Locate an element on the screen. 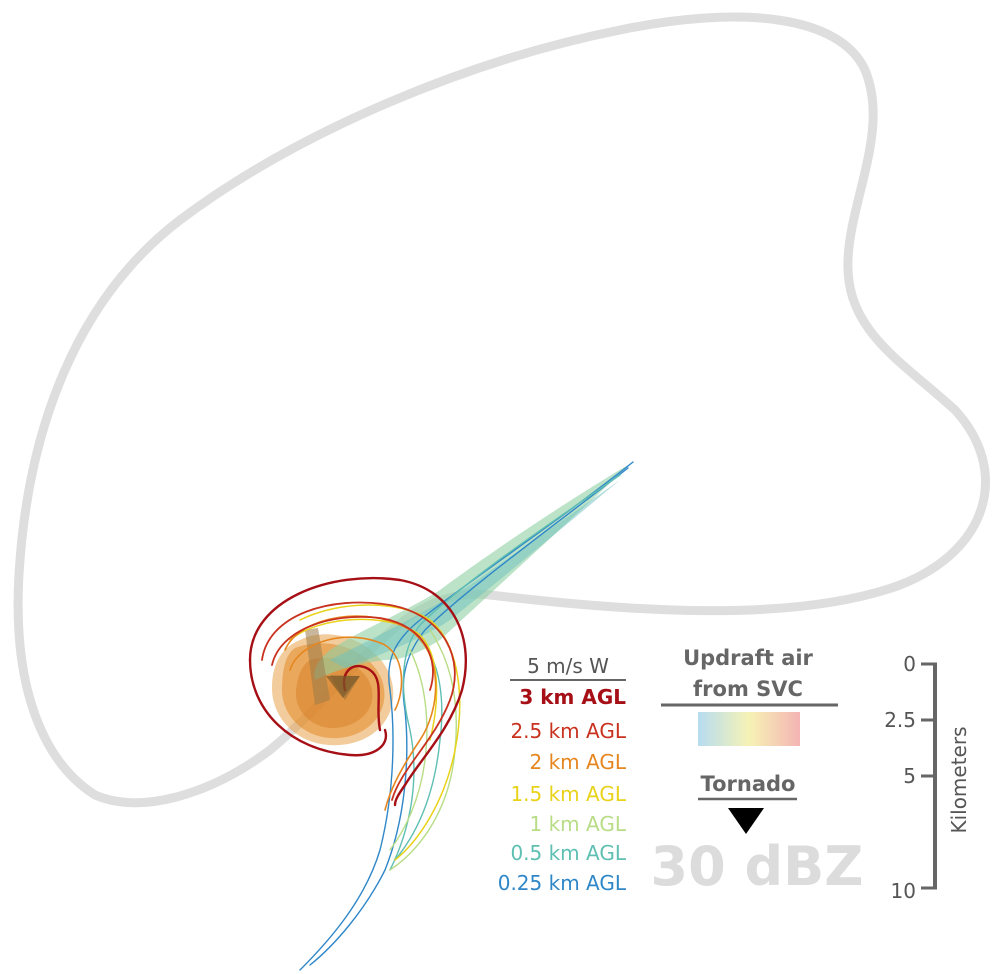  scale-label-10: 10 is located at coordinates (903, 891).